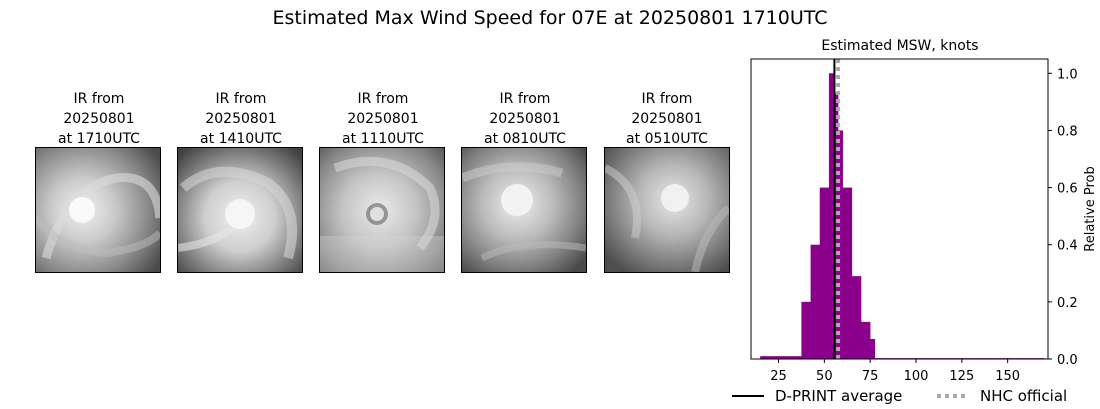 Image resolution: width=1100 pixels, height=409 pixels. Describe the element at coordinates (1067, 74) in the screenshot. I see `y-tick-label: 1.0` at that location.